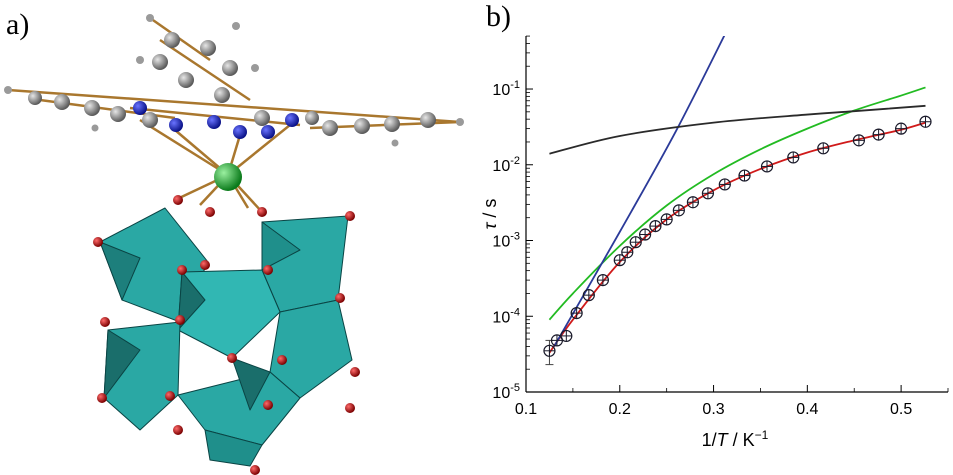  What do you see at coordinates (216, 120) in the screenshot?
I see `nitrogen-atoms` at bounding box center [216, 120].